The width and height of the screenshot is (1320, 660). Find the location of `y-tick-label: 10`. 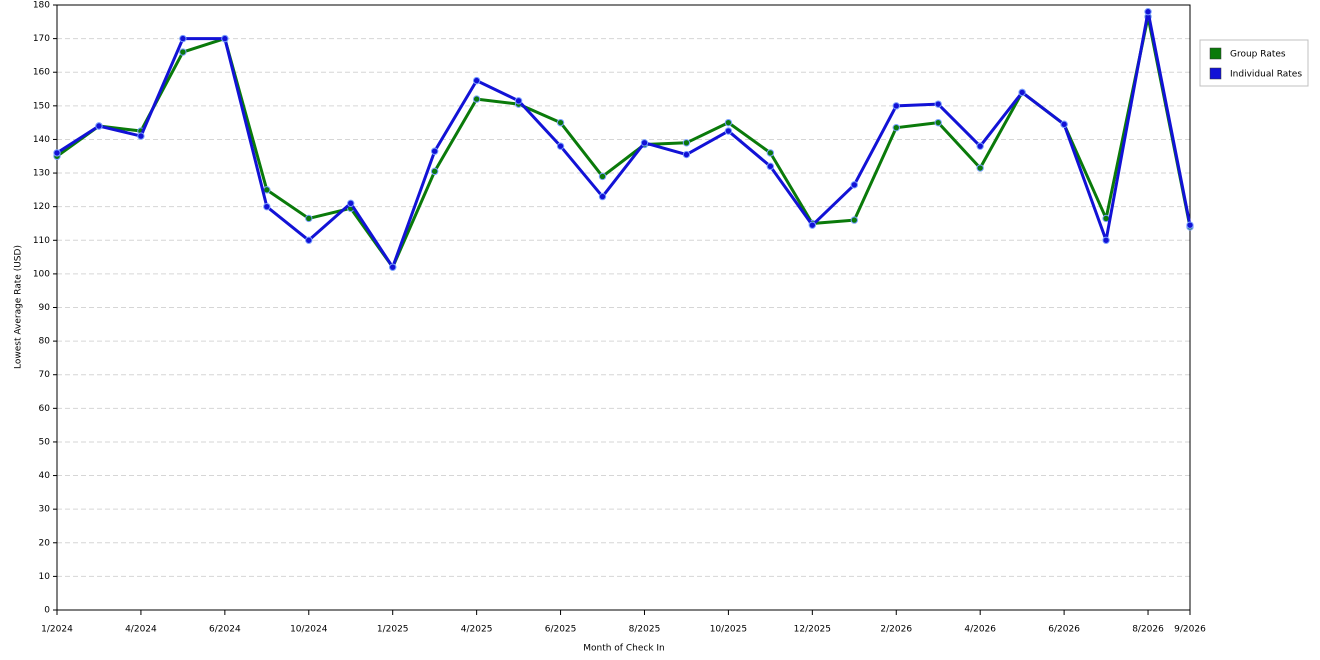

y-tick-label: 10 is located at coordinates (45, 577).